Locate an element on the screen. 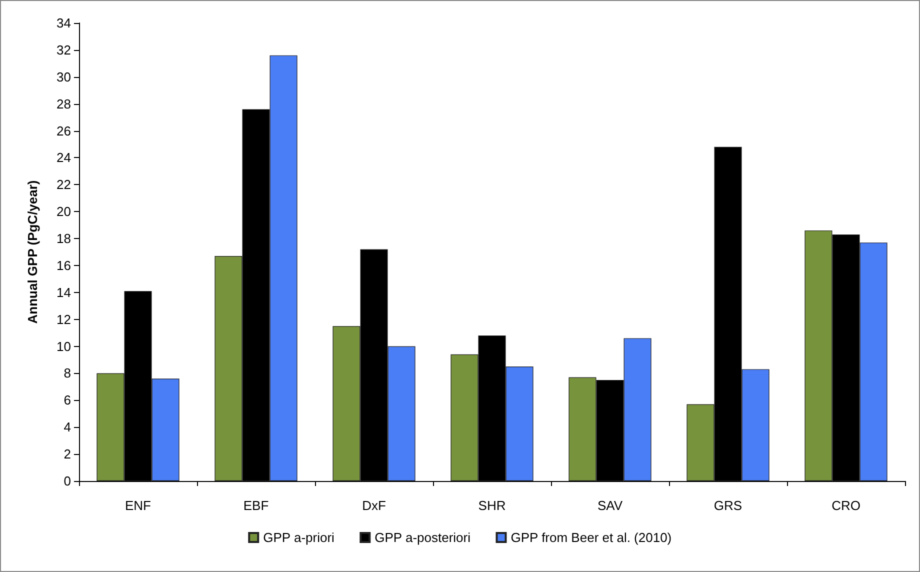  y-tick-label: 28 is located at coordinates (63, 104).